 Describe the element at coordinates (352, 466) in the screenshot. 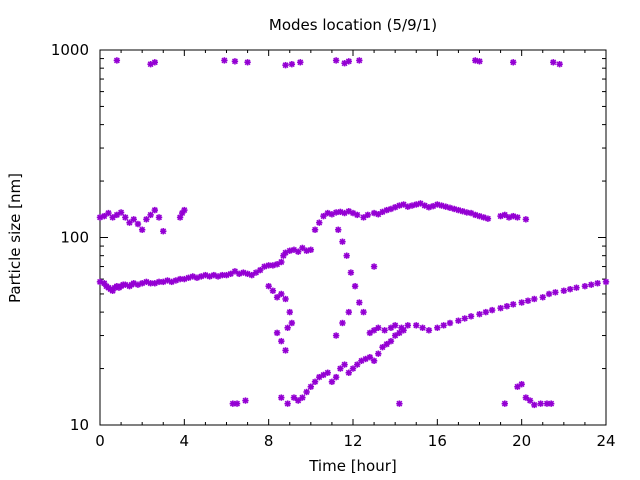

I see `x-axis-title: Time [hour]` at that location.